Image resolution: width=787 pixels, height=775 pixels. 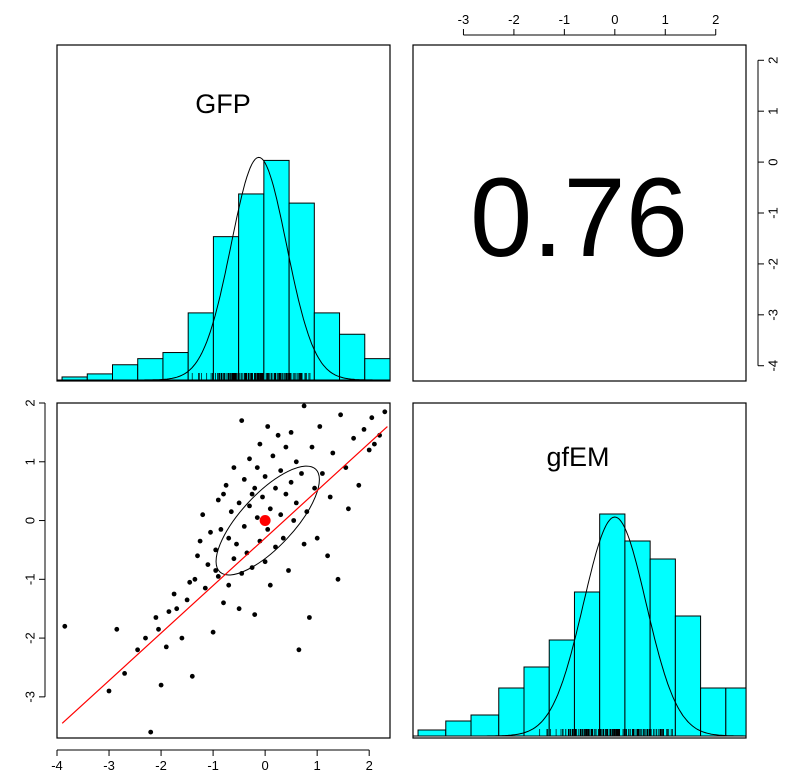 I want to click on y-tick-label-left: -1, so click(x=29, y=580).